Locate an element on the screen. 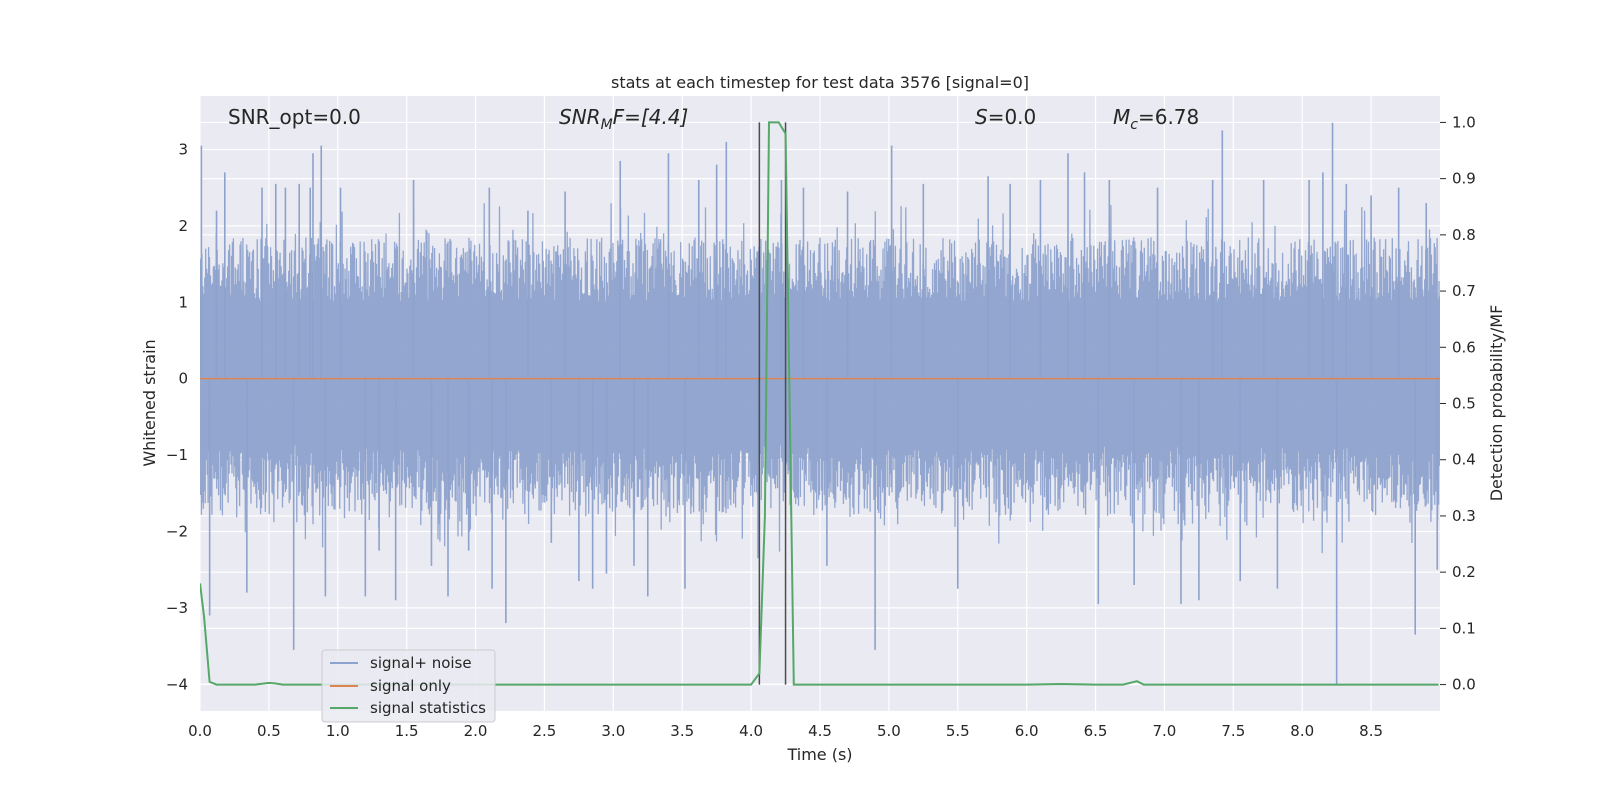  x-tick-label: 8.5 is located at coordinates (1371, 731).